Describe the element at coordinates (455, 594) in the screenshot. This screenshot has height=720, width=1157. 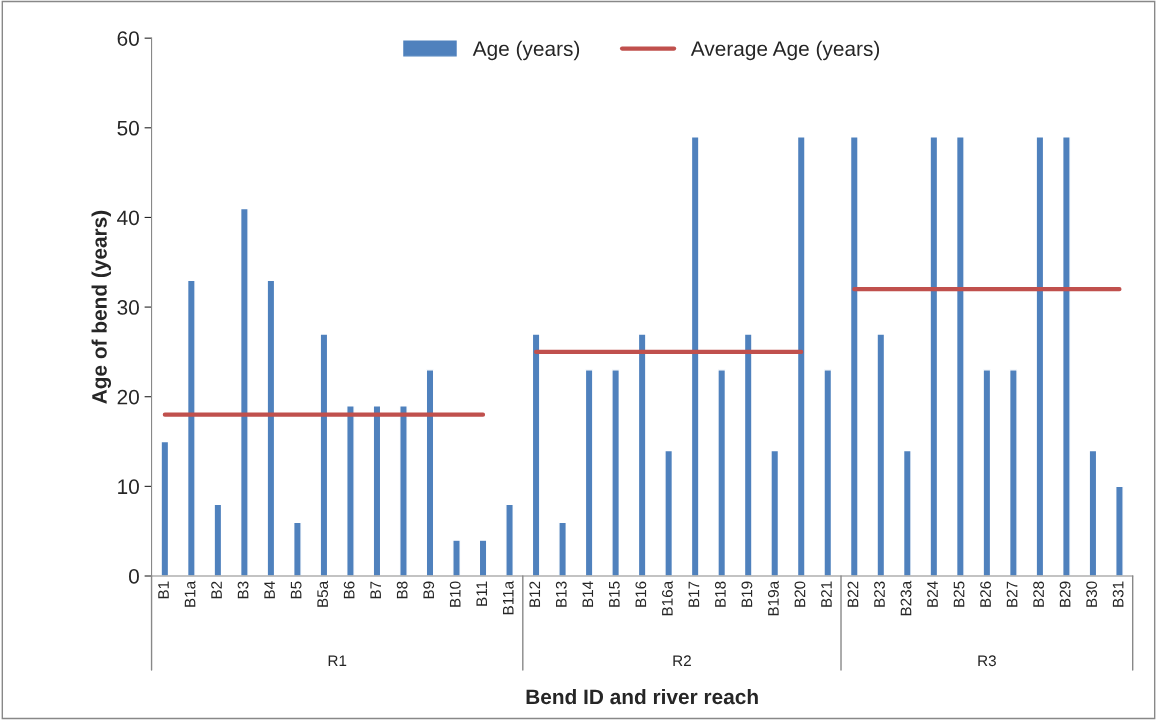
I see `x-tick-label: B10` at that location.